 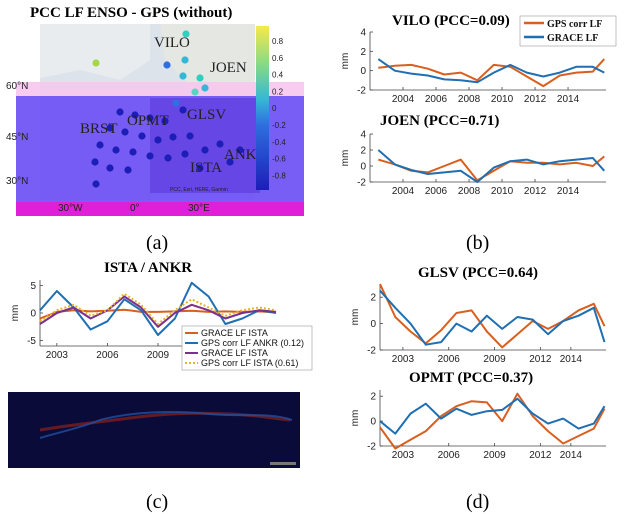 I want to click on panel-label-c: (c), so click(x=157, y=502).